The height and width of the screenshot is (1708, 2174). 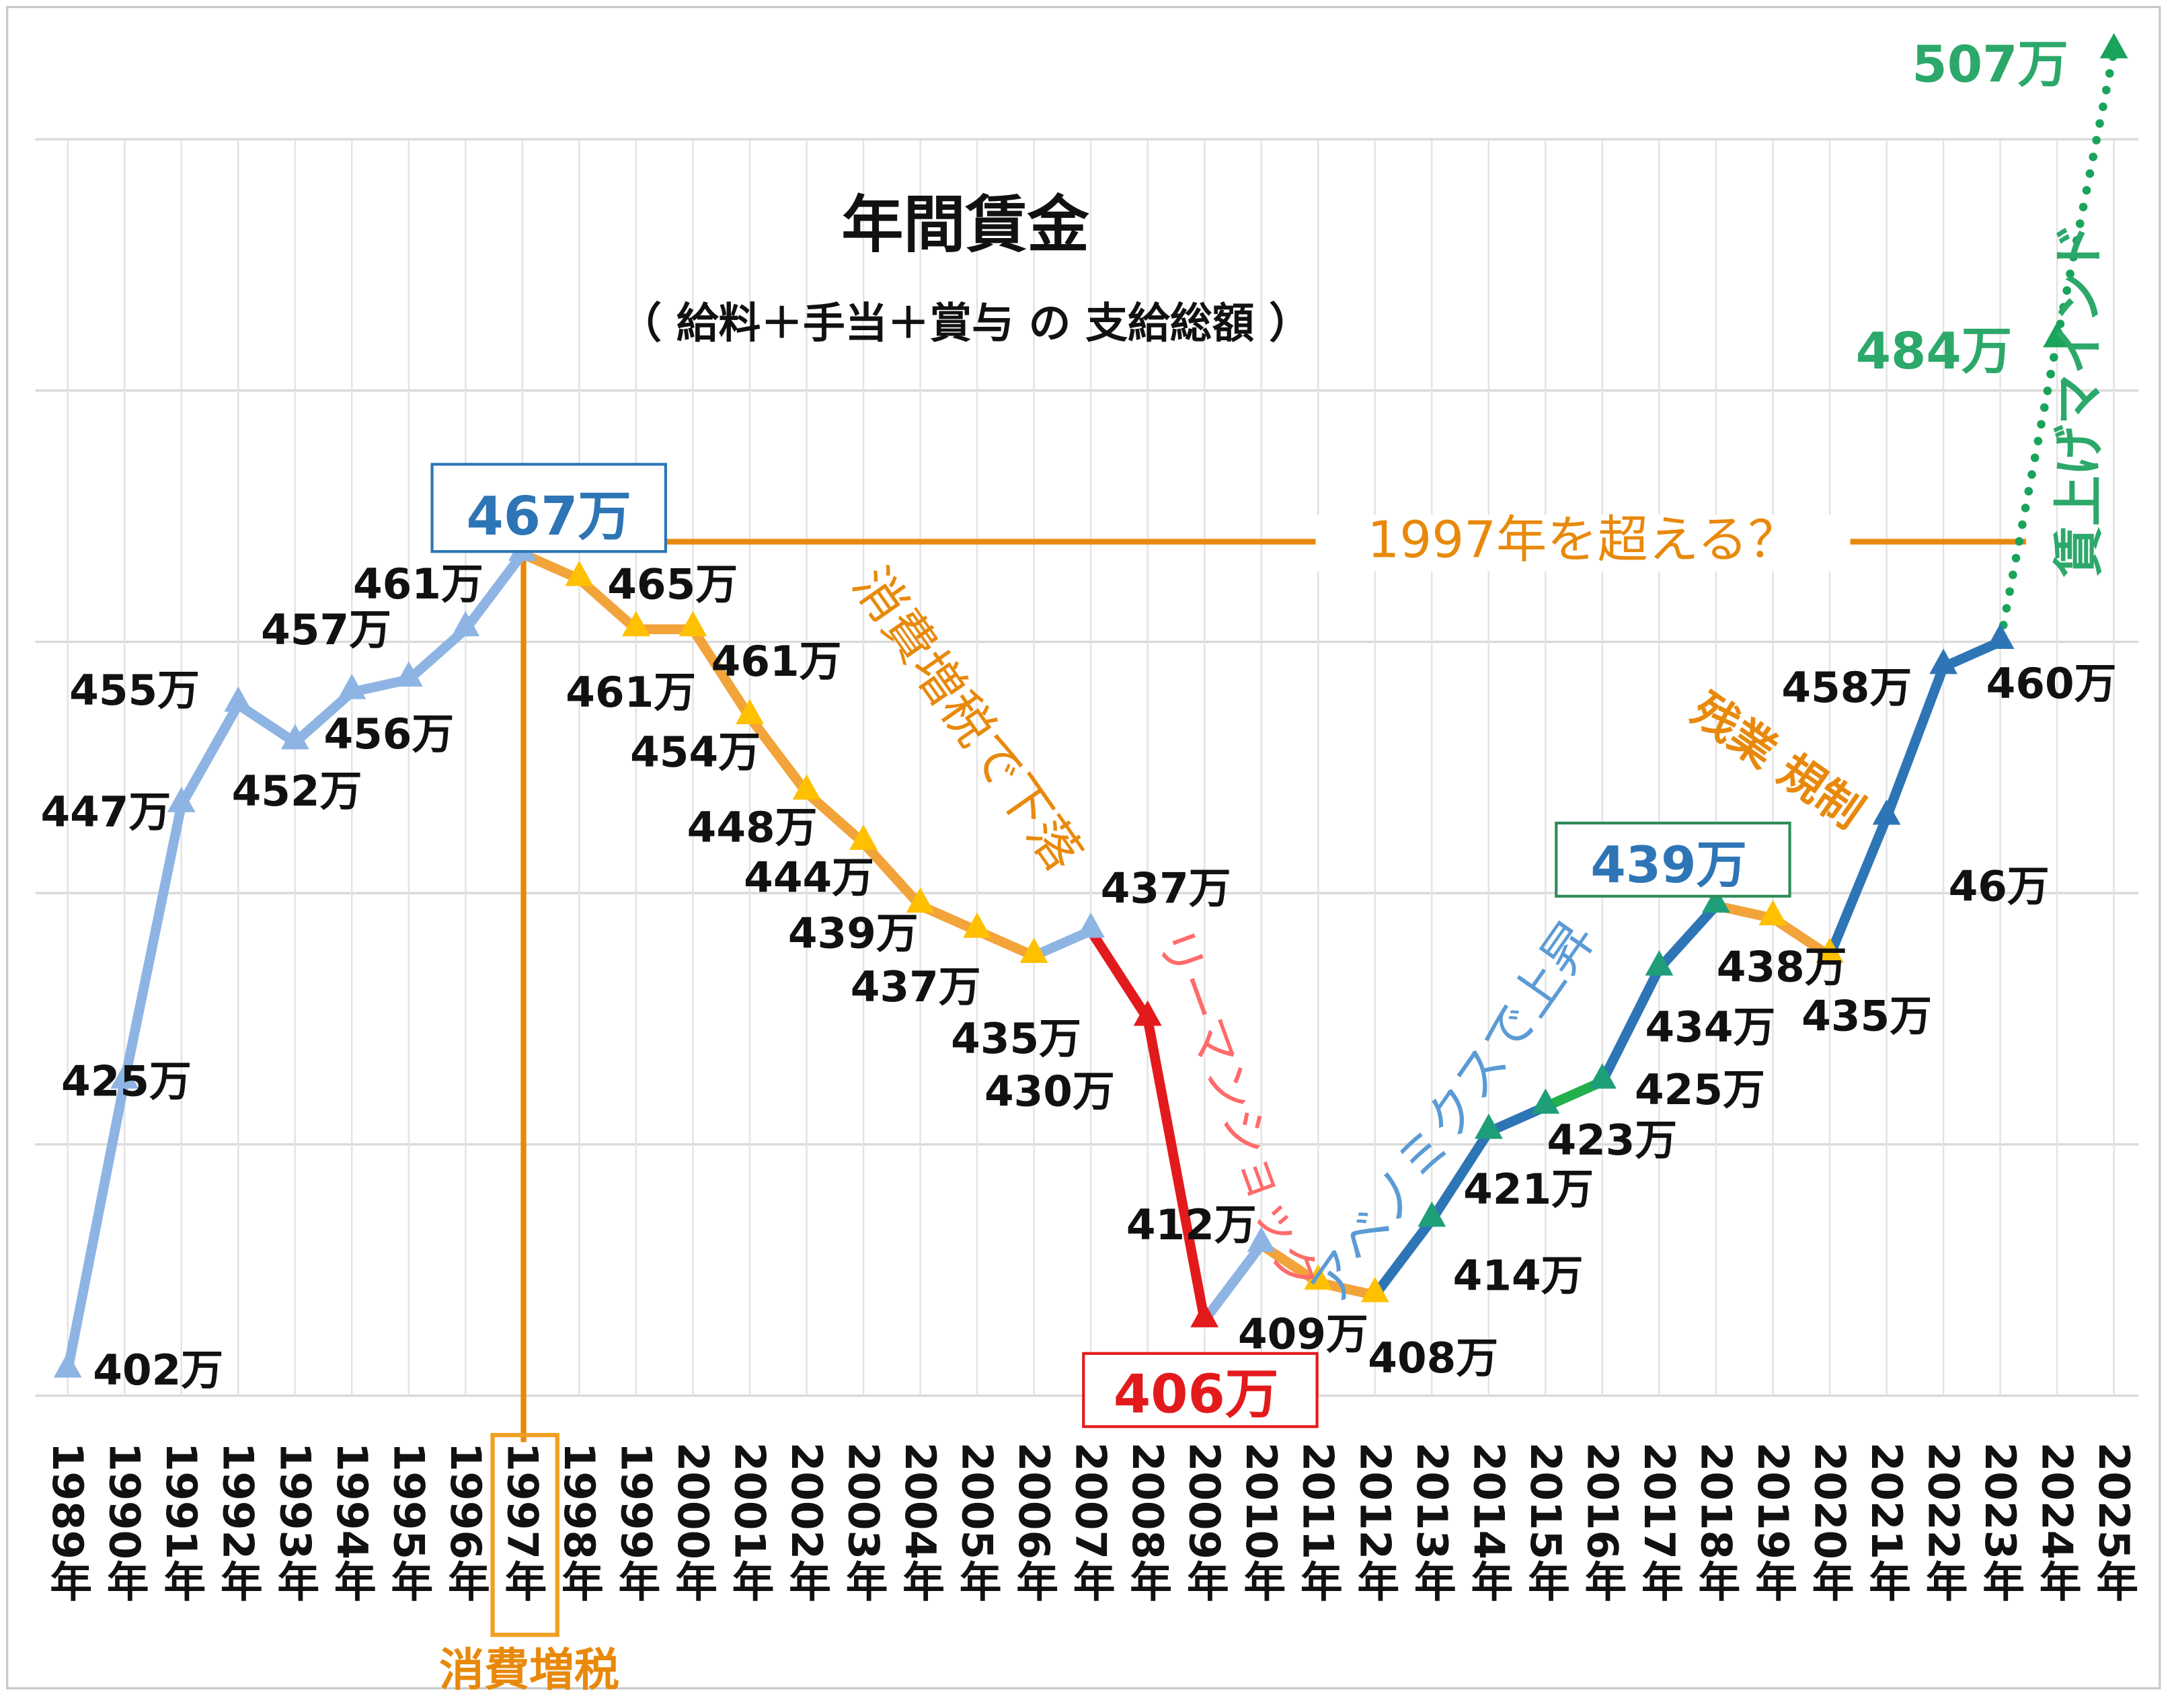 What do you see at coordinates (67, 1522) in the screenshot?
I see `tick-label-1989年: 1989年` at bounding box center [67, 1522].